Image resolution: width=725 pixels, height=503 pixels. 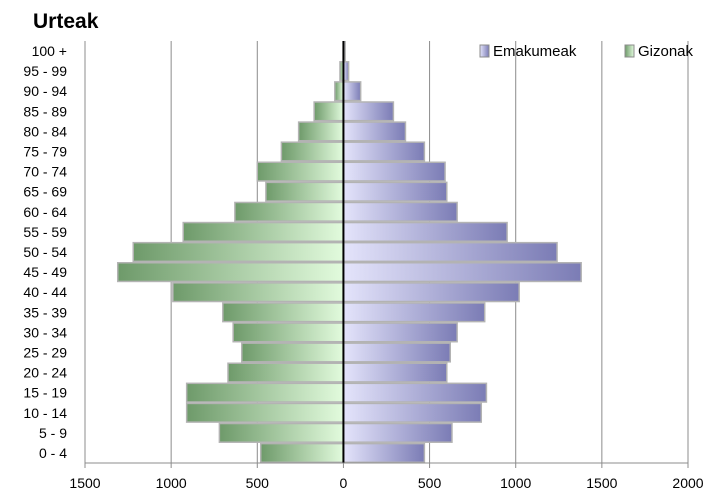 What do you see at coordinates (45, 232) in the screenshot?
I see `y-tick-label: 55 - 59` at bounding box center [45, 232].